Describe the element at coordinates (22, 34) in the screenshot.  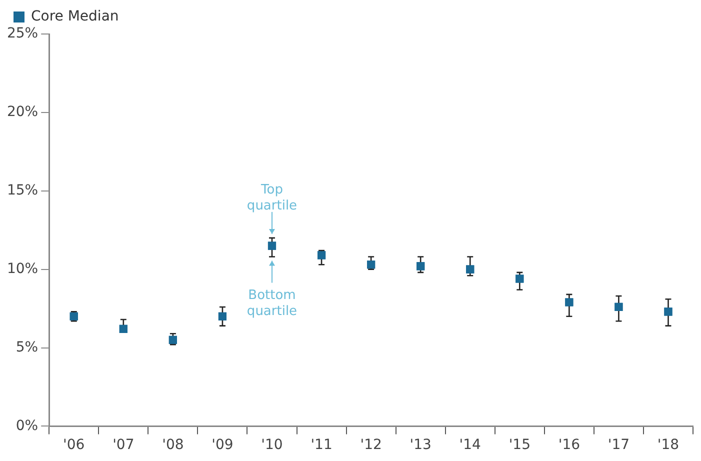
I see `y-tick-label: 25%` at that location.